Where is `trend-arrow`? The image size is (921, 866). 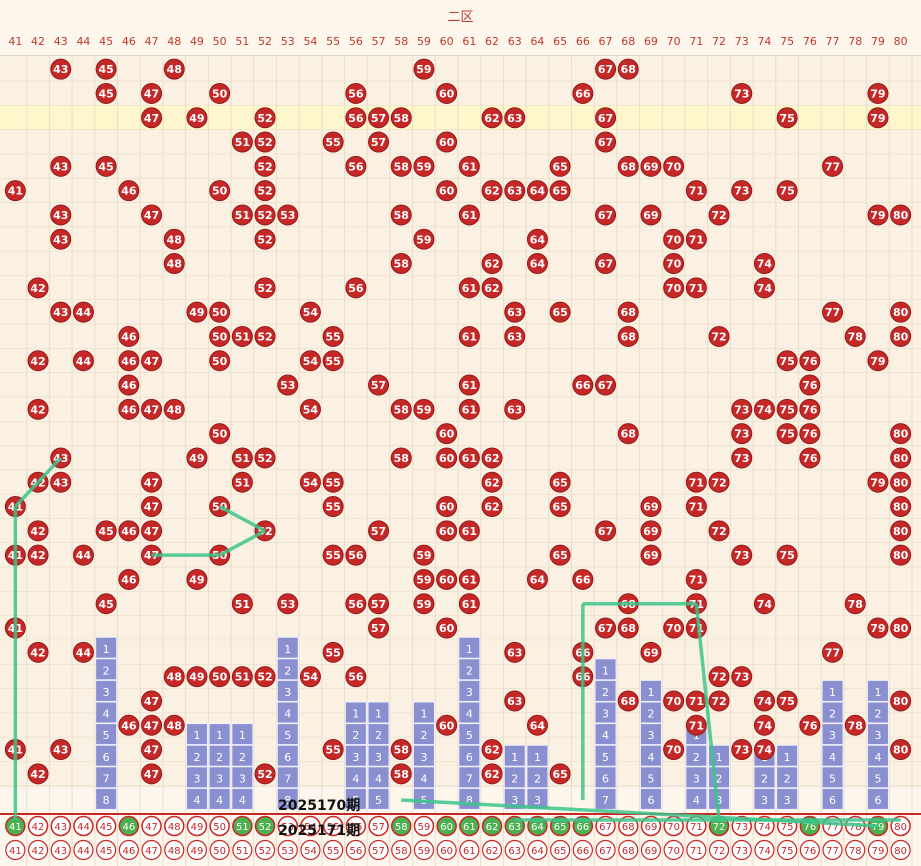
trend-arrow is located at coordinates (640, 813).